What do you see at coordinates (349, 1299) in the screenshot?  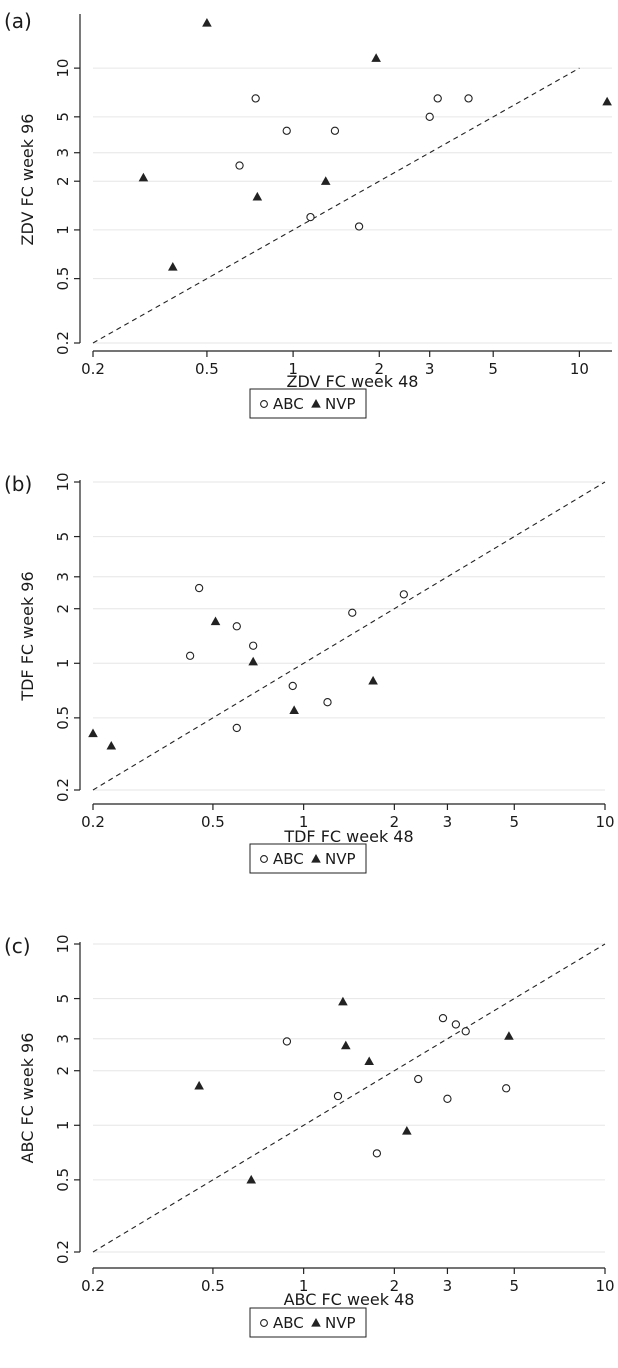 I see `x-axis-title: ABC FC week 48` at bounding box center [349, 1299].